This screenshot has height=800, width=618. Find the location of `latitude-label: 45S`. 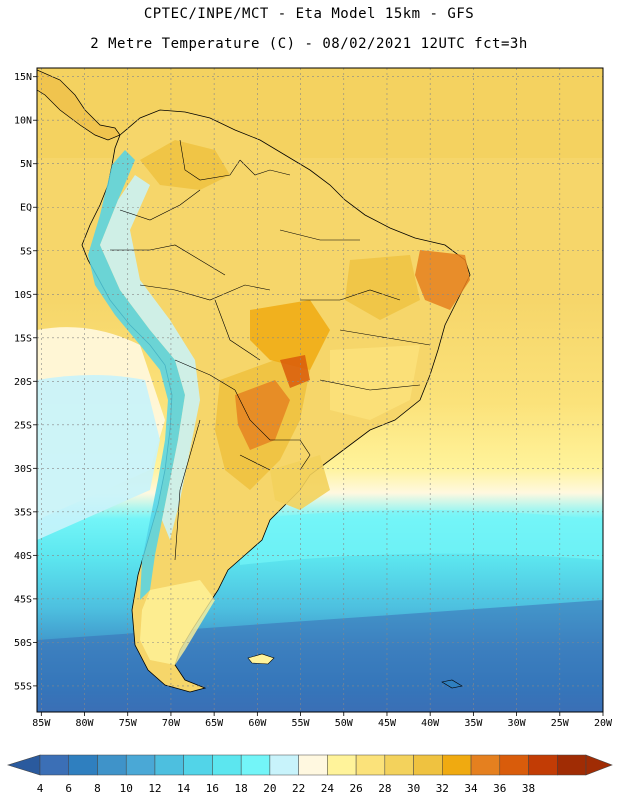

latitude-label: 45S is located at coordinates (23, 599).